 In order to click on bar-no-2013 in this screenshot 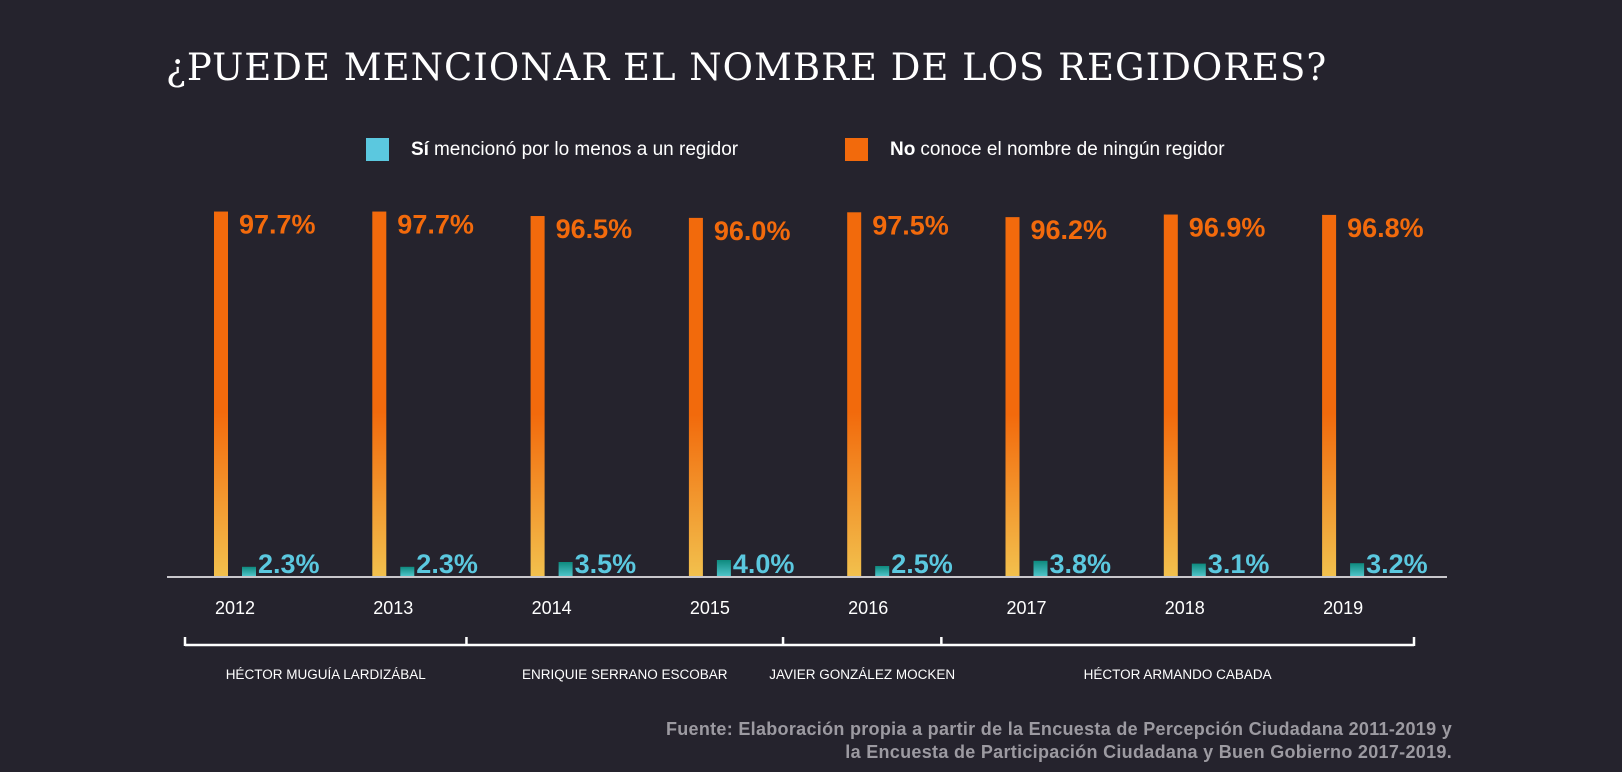, I will do `click(379, 394)`.